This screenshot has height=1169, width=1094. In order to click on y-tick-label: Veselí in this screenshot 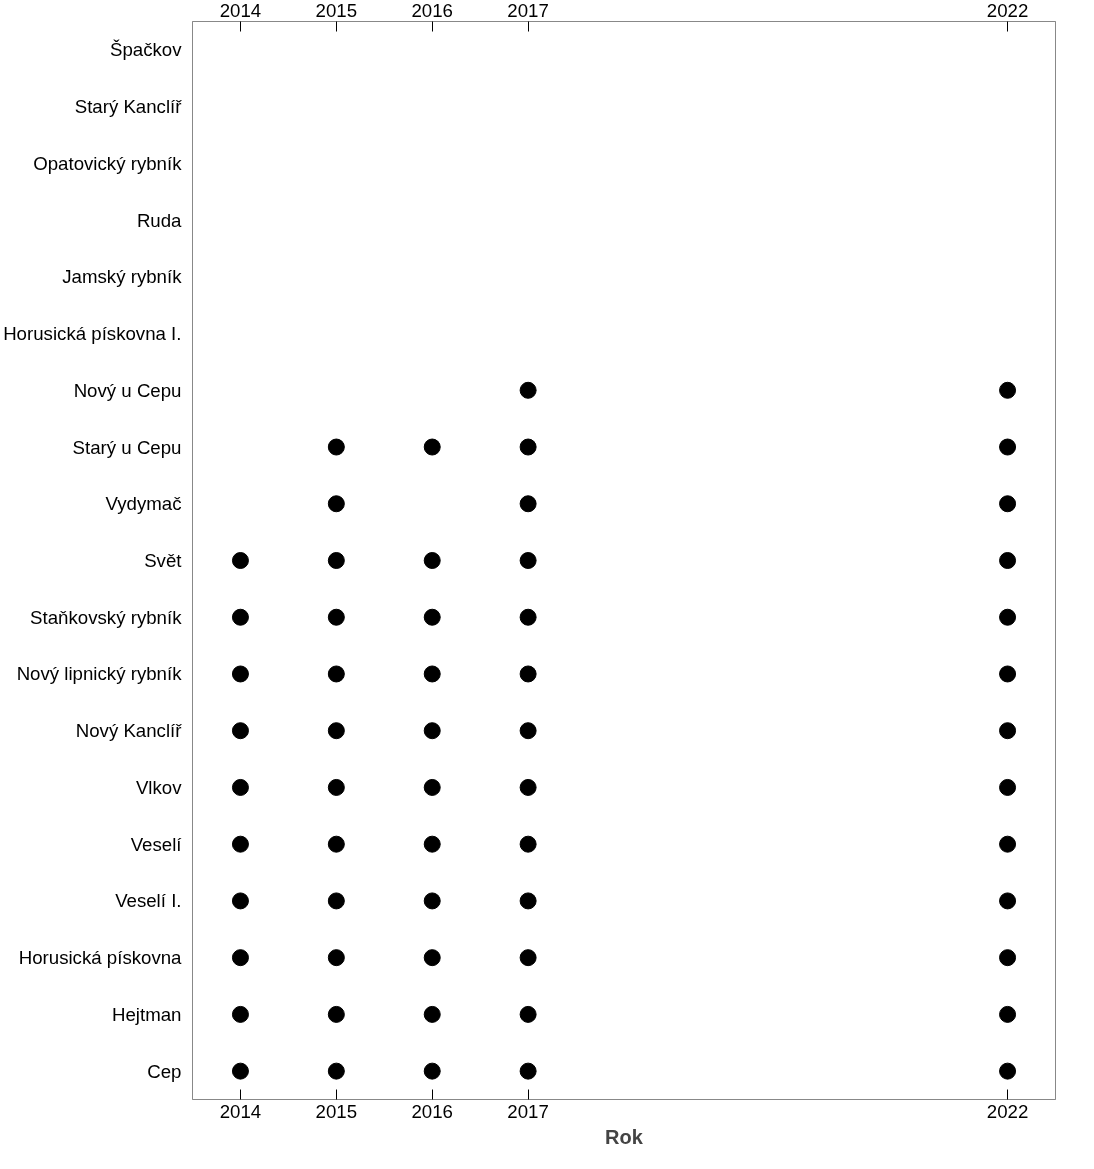, I will do `click(156, 844)`.